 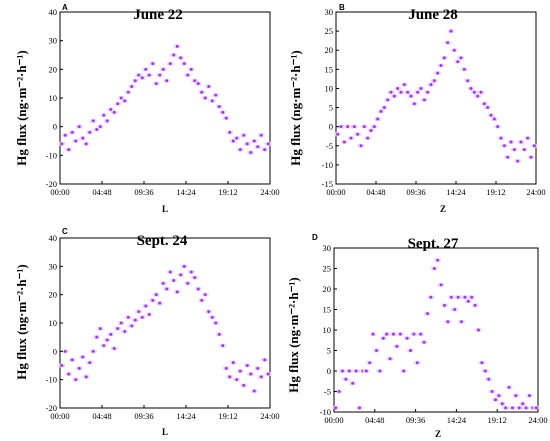 What do you see at coordinates (456, 192) in the screenshot?
I see `x-tick-label: 14:24` at bounding box center [456, 192].